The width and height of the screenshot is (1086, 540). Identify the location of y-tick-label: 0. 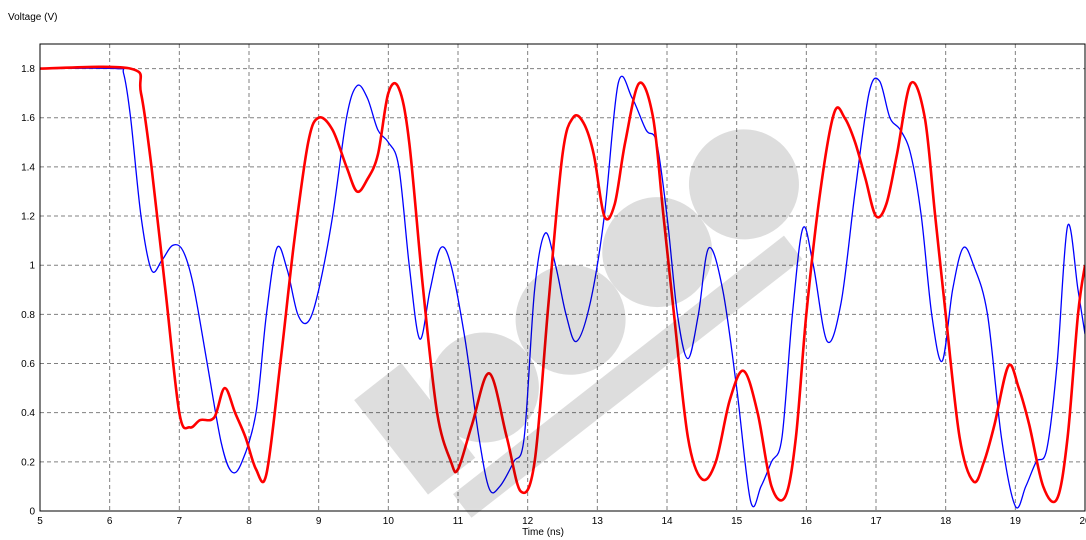
(32, 512).